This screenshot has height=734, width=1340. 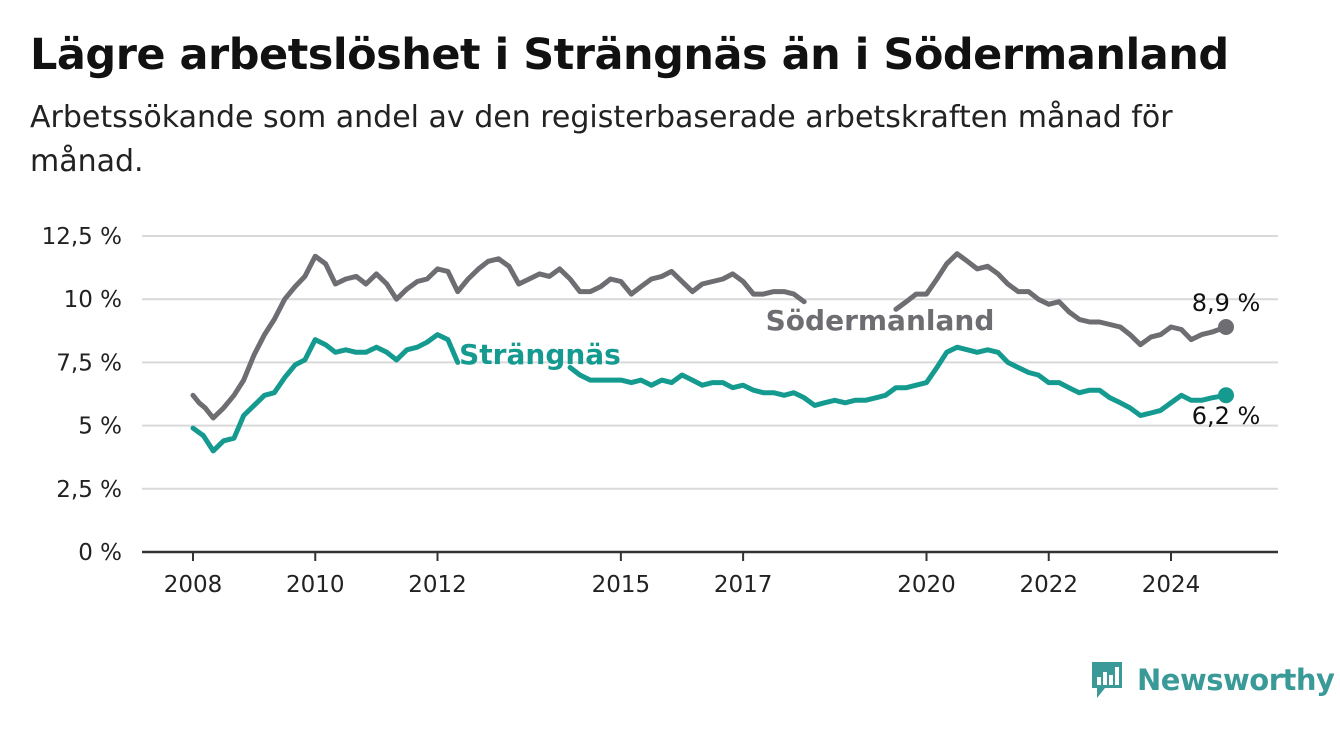 What do you see at coordinates (540, 354) in the screenshot?
I see `series-label-strangnas: Strängnäs` at bounding box center [540, 354].